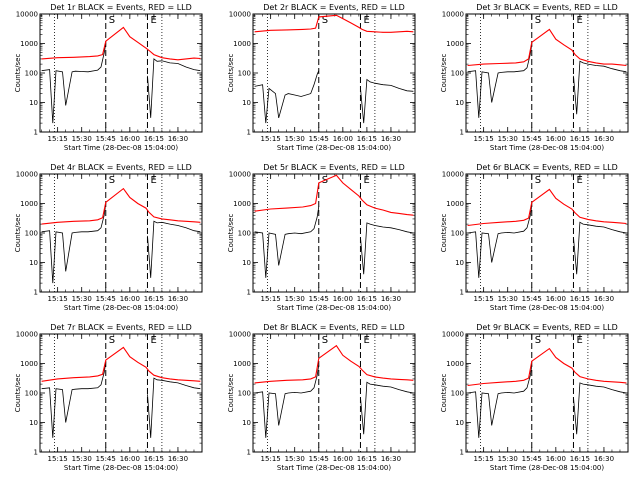 Image resolution: width=640 pixels, height=480 pixels. What do you see at coordinates (547, 327) in the screenshot?
I see `chart-title: Det 9r BLACK = Events, RED = LLD` at bounding box center [547, 327].